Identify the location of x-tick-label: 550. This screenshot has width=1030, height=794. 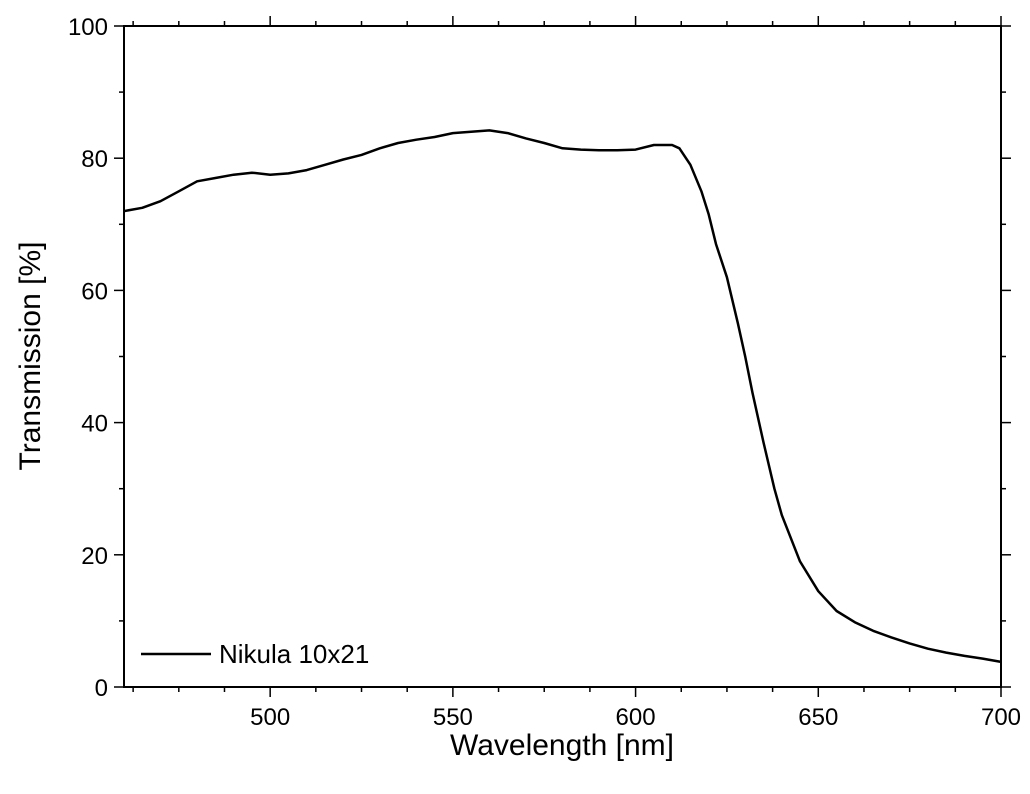
(453, 717).